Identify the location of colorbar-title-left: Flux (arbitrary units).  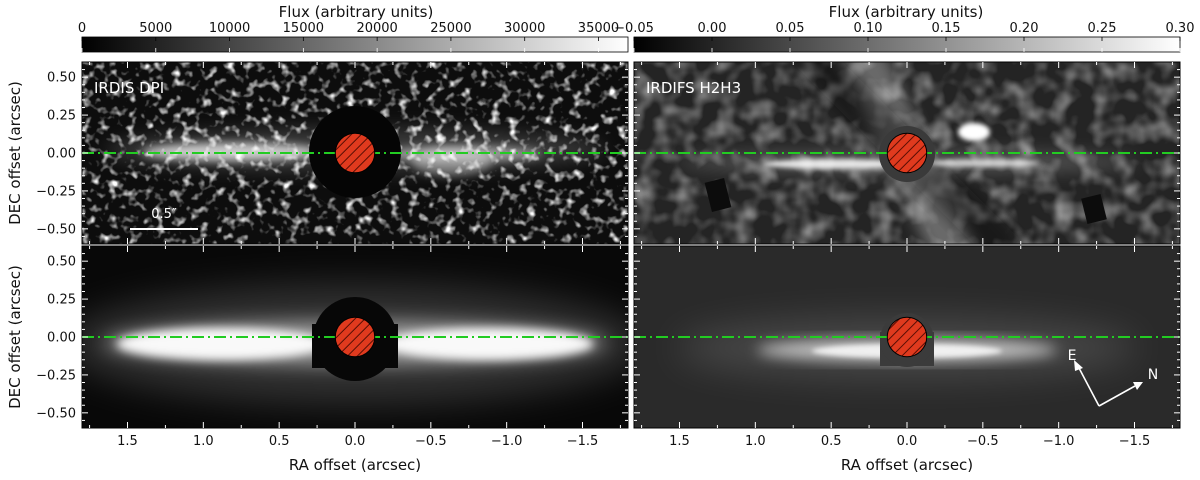
(356, 12).